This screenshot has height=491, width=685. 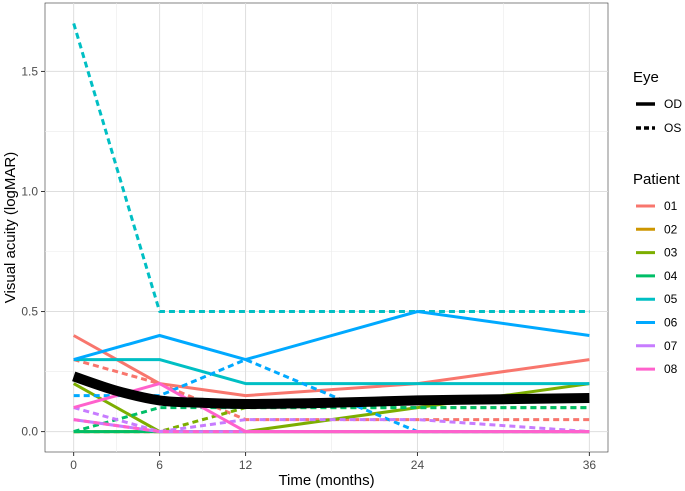 I want to click on x-tick-label: 12, so click(x=246, y=465).